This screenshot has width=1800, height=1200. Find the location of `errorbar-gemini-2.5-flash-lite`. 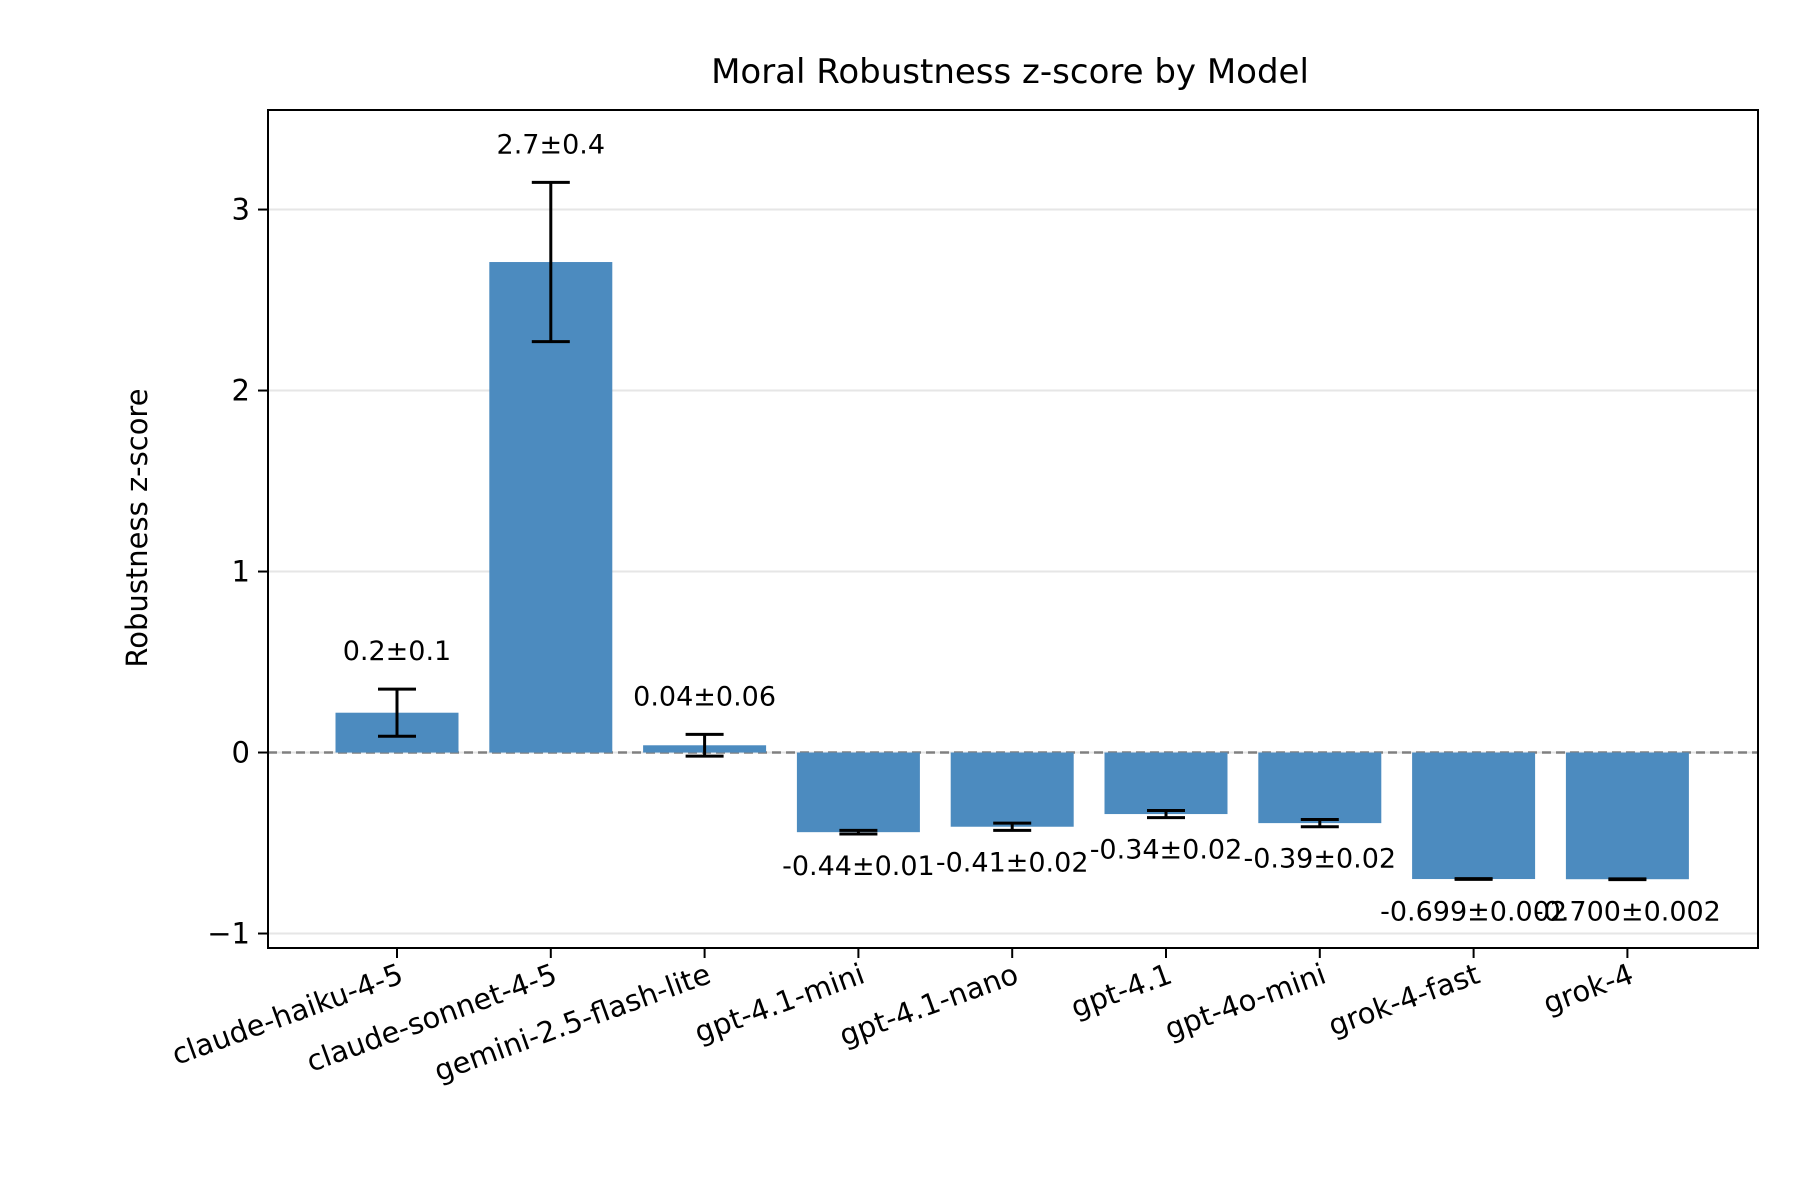

errorbar-gemini-2.5-flash-lite is located at coordinates (704, 745).